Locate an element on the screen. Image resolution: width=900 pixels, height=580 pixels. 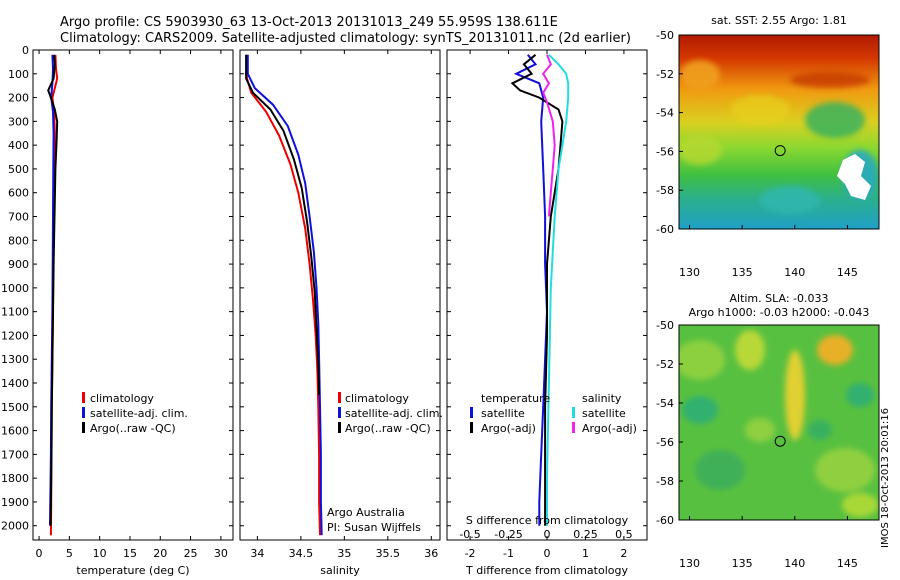
series-line-satellite-adj-clim- is located at coordinates (284, 295).